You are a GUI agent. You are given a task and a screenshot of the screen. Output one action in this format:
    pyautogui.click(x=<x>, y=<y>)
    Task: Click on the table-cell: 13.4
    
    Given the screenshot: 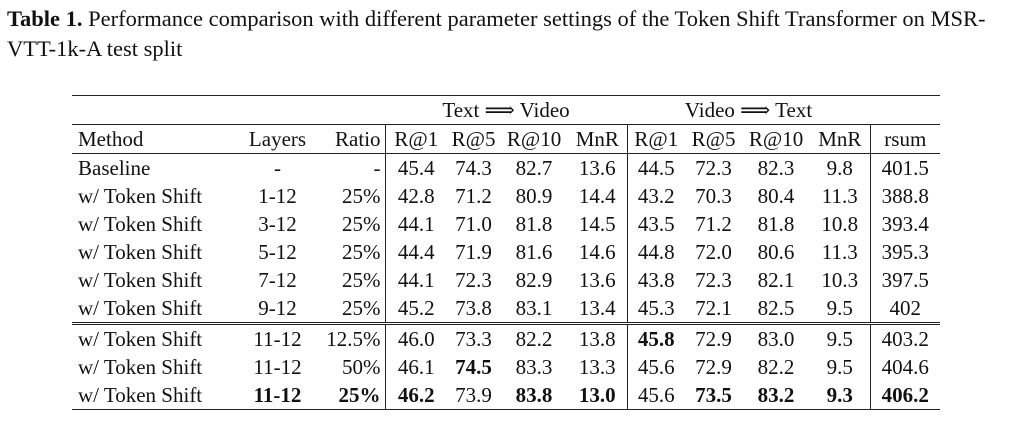 What is the action you would take?
    pyautogui.click(x=597, y=308)
    